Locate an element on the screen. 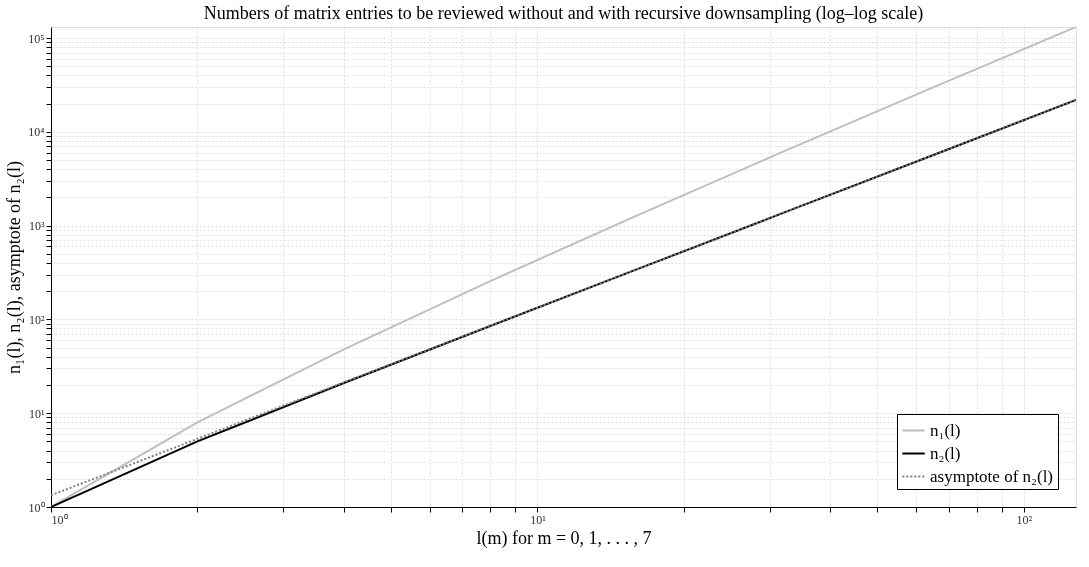 This screenshot has width=1089, height=567. legend-label: n₁(l) is located at coordinates (945, 430).